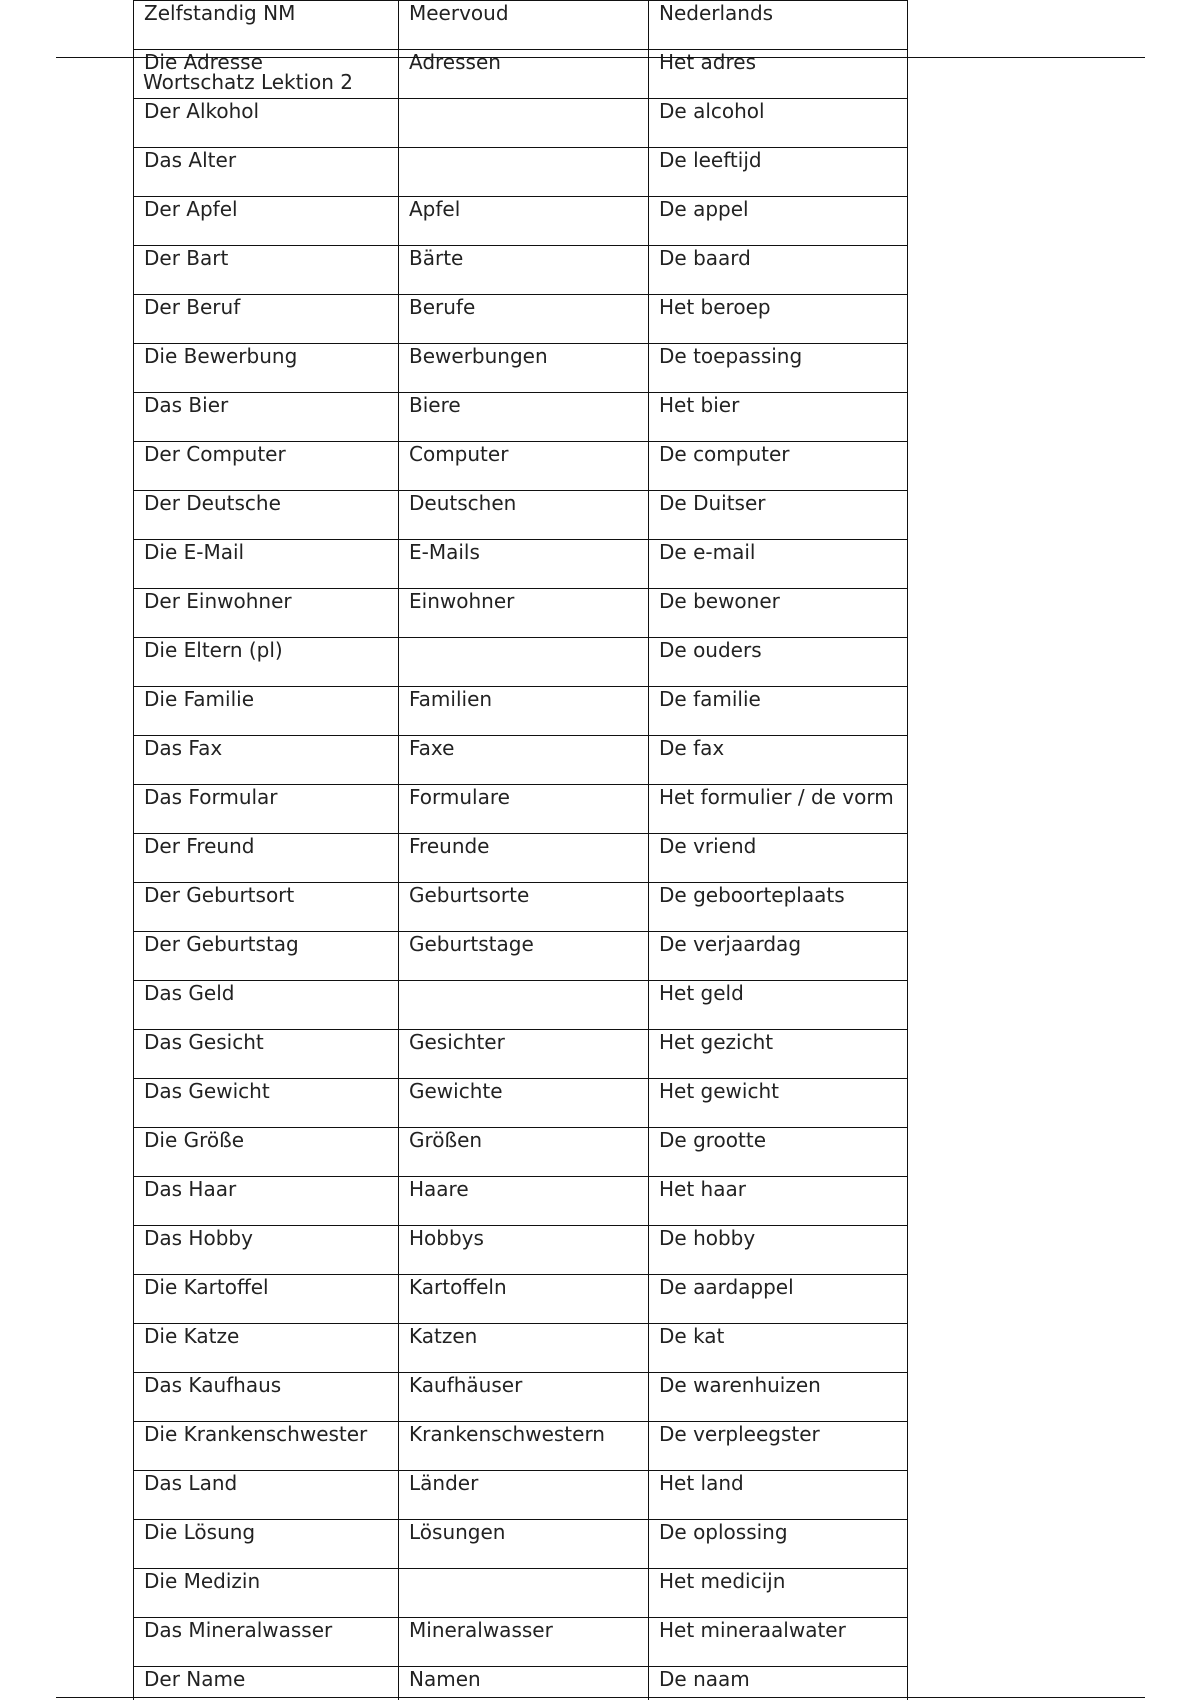 This screenshot has width=1200, height=1700. Describe the element at coordinates (266, 270) in the screenshot. I see `table-cell: Der Bart` at that location.